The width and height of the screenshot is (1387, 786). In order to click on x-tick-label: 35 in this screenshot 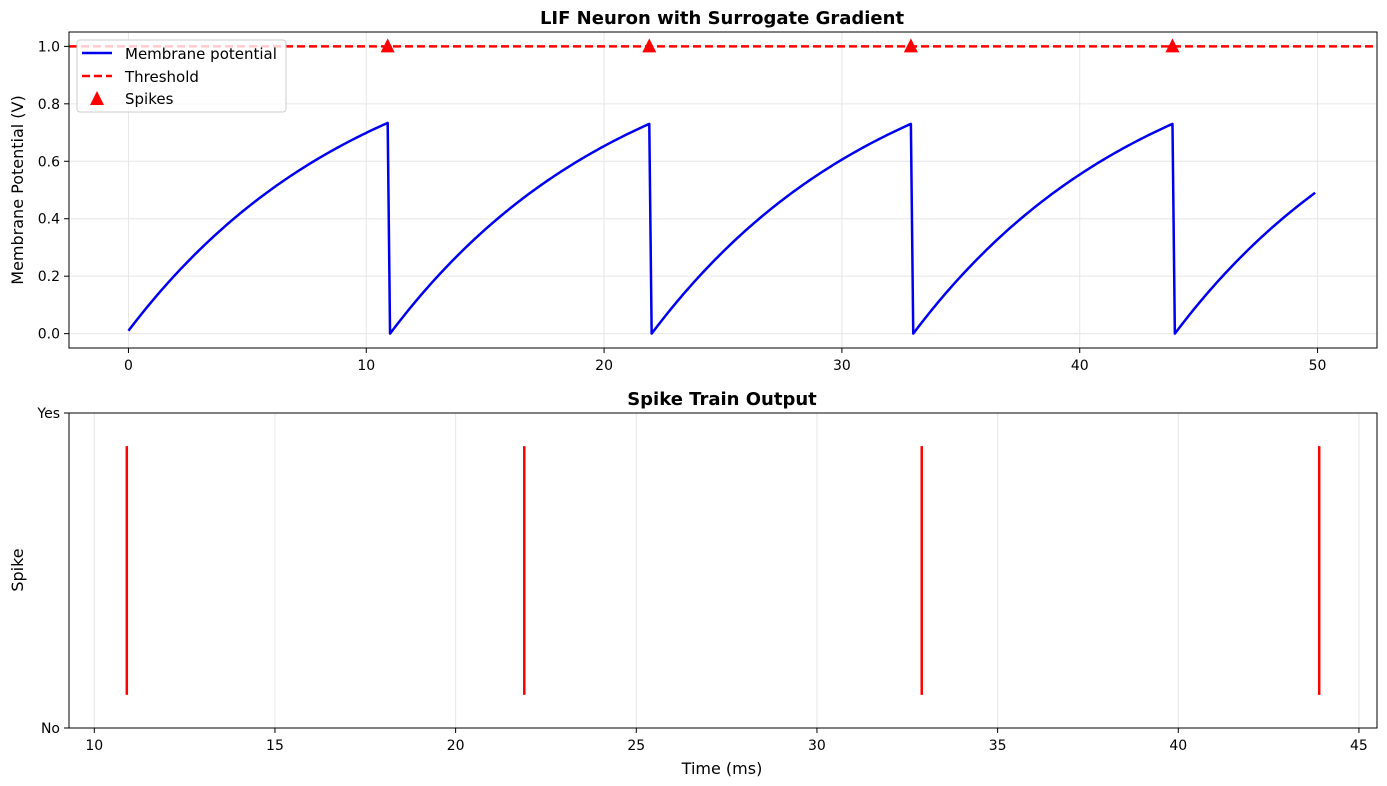, I will do `click(998, 746)`.